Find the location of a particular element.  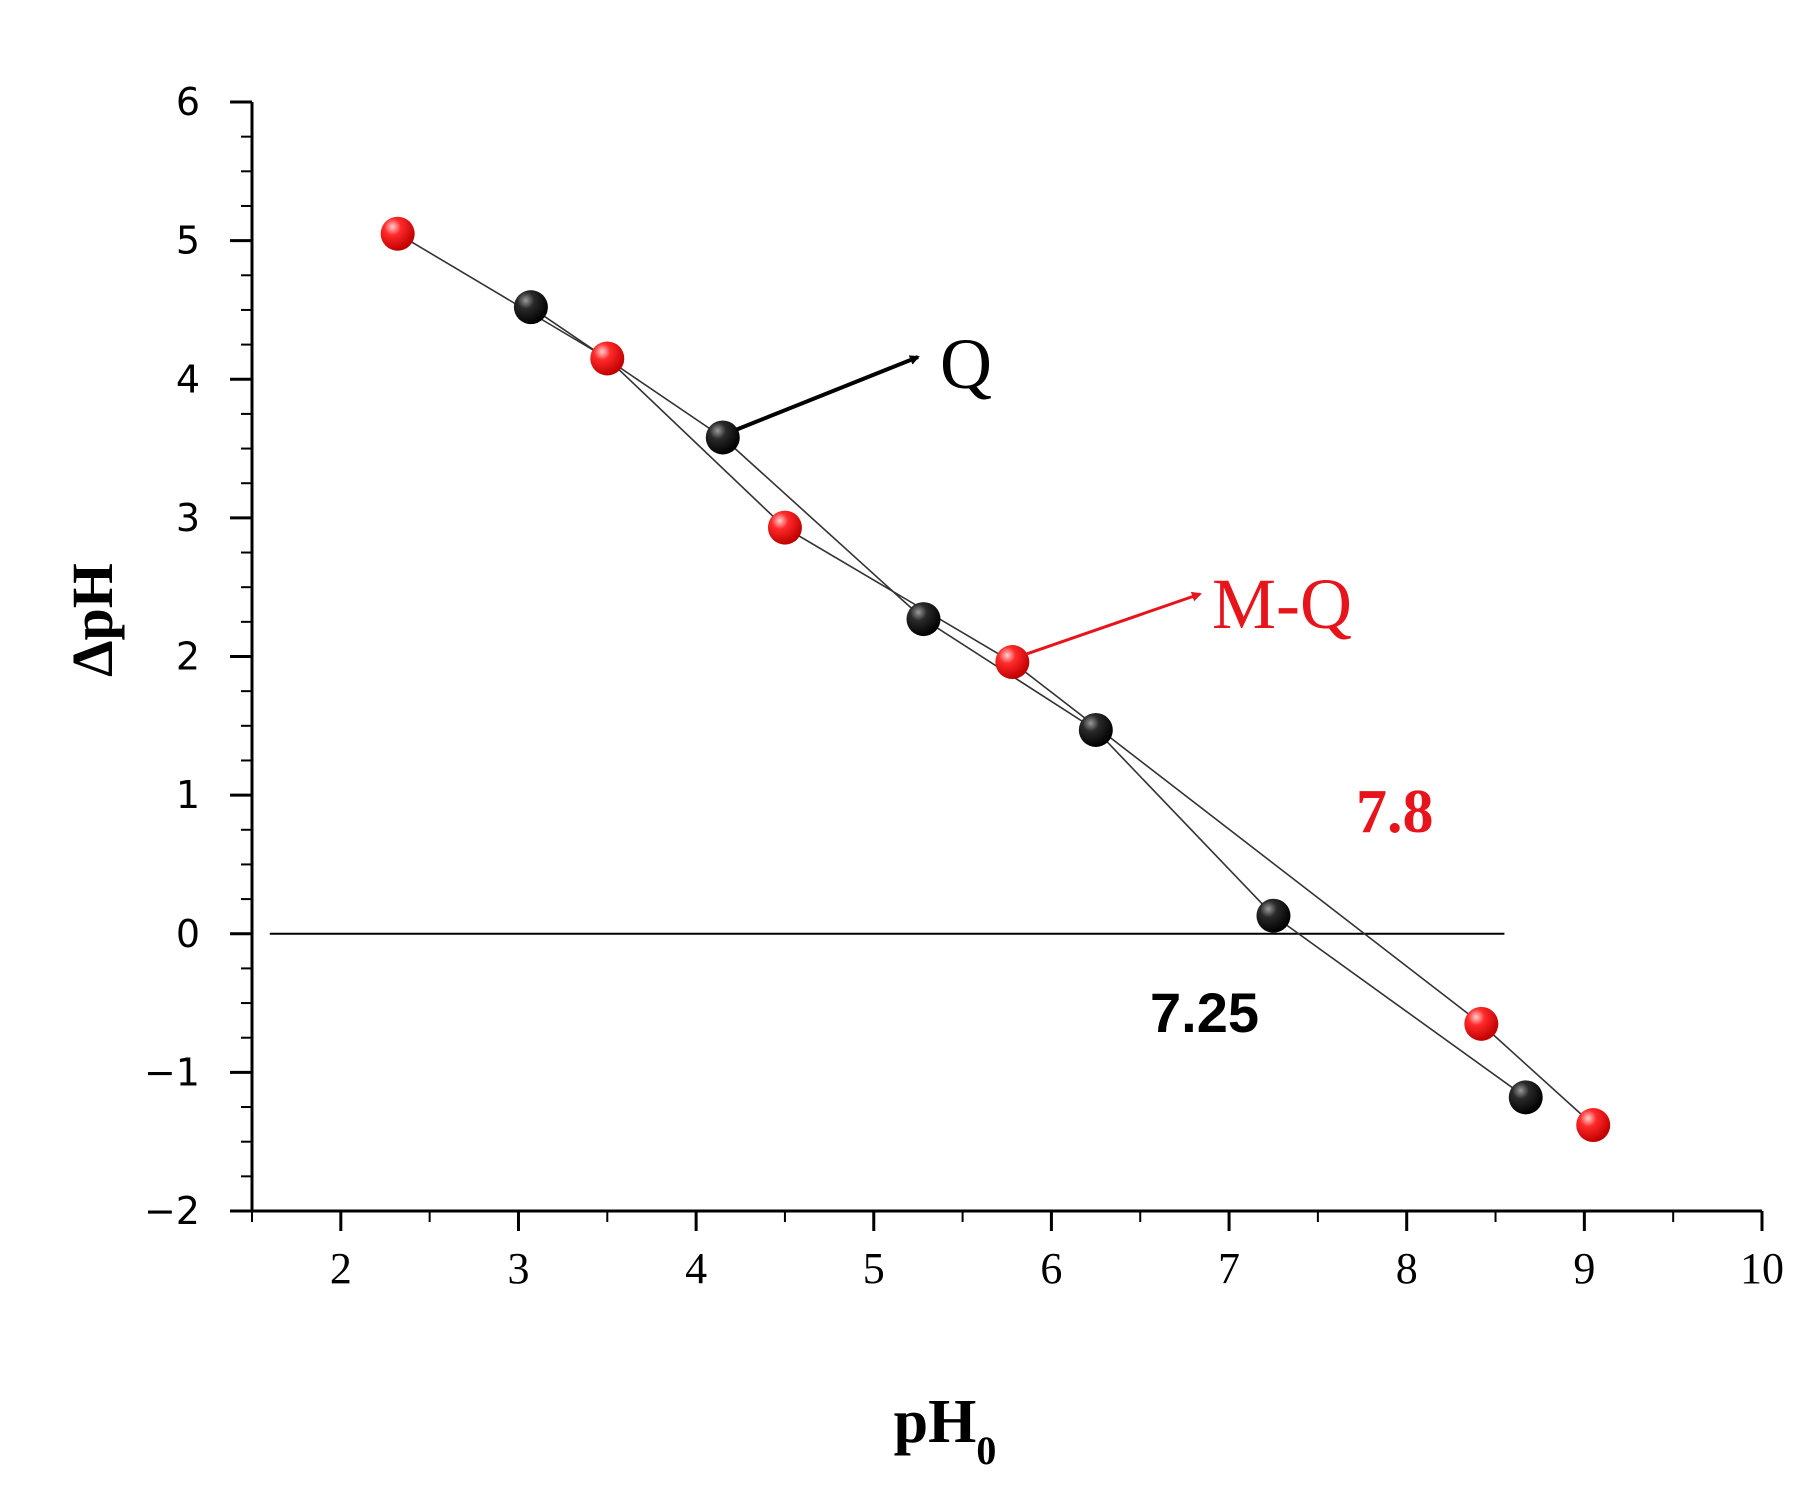

mq-arrow is located at coordinates (1113, 623).